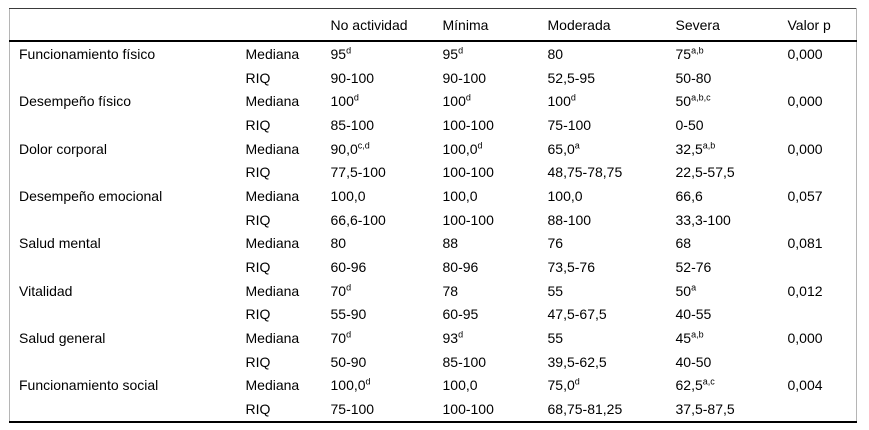 This screenshot has width=869, height=430. I want to click on table-row-mediana: Vitalidad Mediana 70d 78 55 50a 0,012, so click(433, 291).